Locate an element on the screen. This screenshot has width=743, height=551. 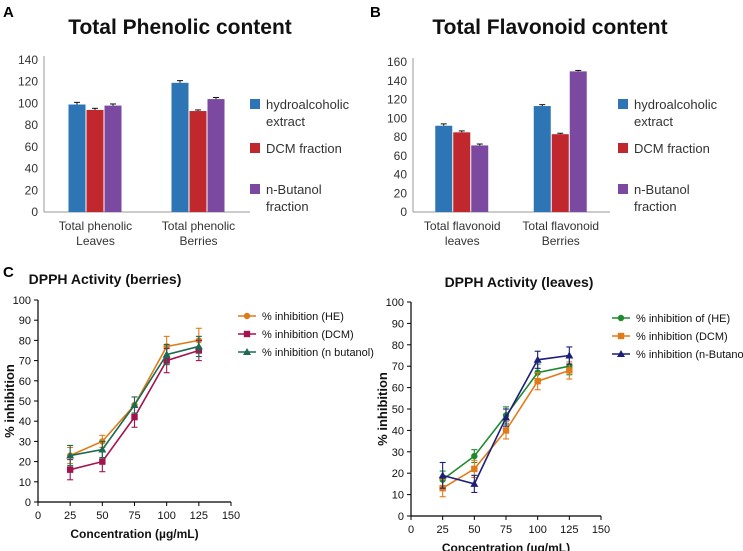
x-category-label: leaves is located at coordinates (462, 241).